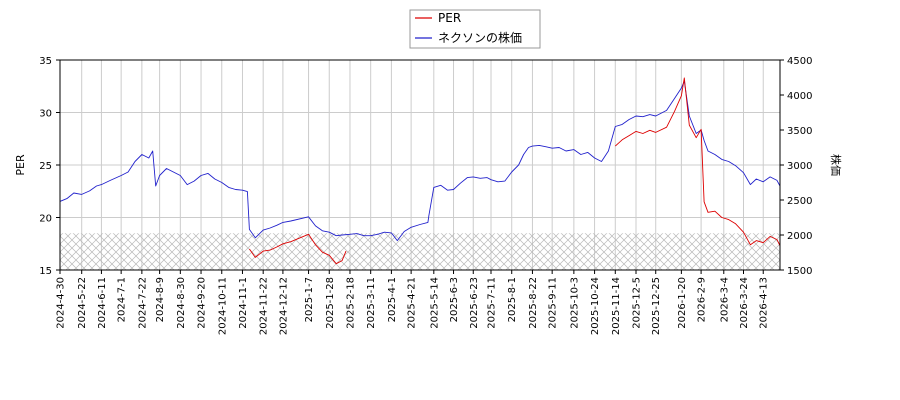 This screenshot has height=400, width=900. Describe the element at coordinates (512, 299) in the screenshot. I see `x-tick-label: 2025-8-1` at that location.